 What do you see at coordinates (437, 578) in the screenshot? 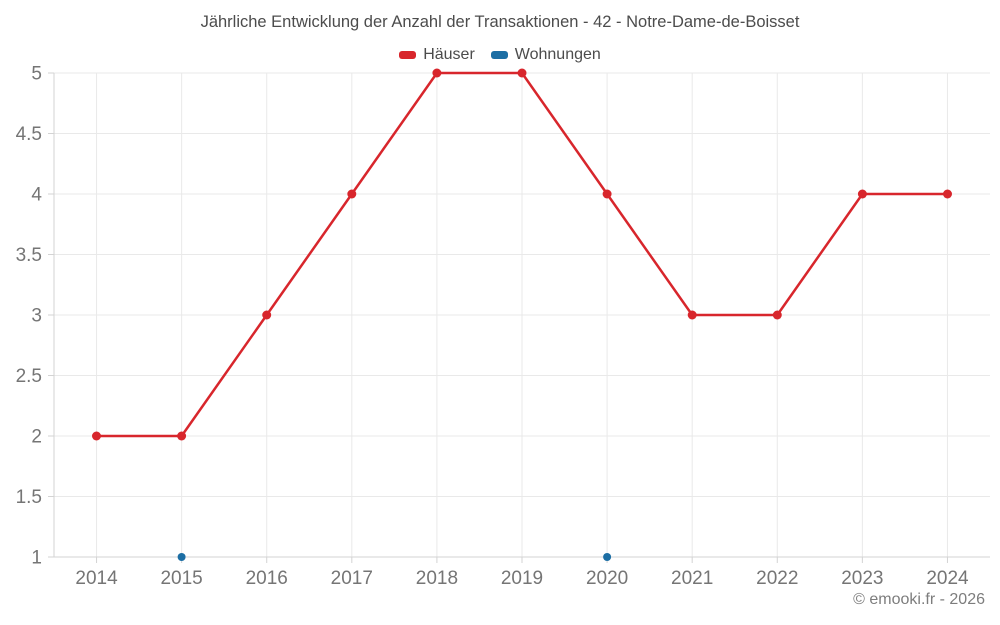
I see `x-tick-label-2018: 2018` at bounding box center [437, 578].